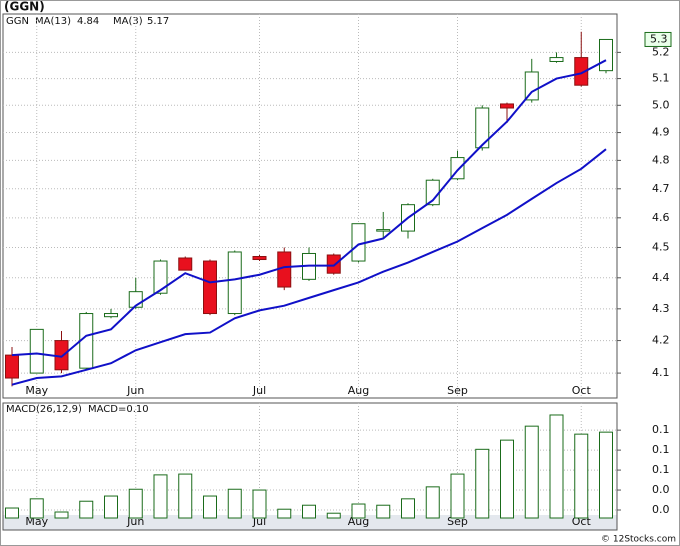 The height and width of the screenshot is (546, 680). I want to click on x-tick-label: Jul, so click(259, 390).